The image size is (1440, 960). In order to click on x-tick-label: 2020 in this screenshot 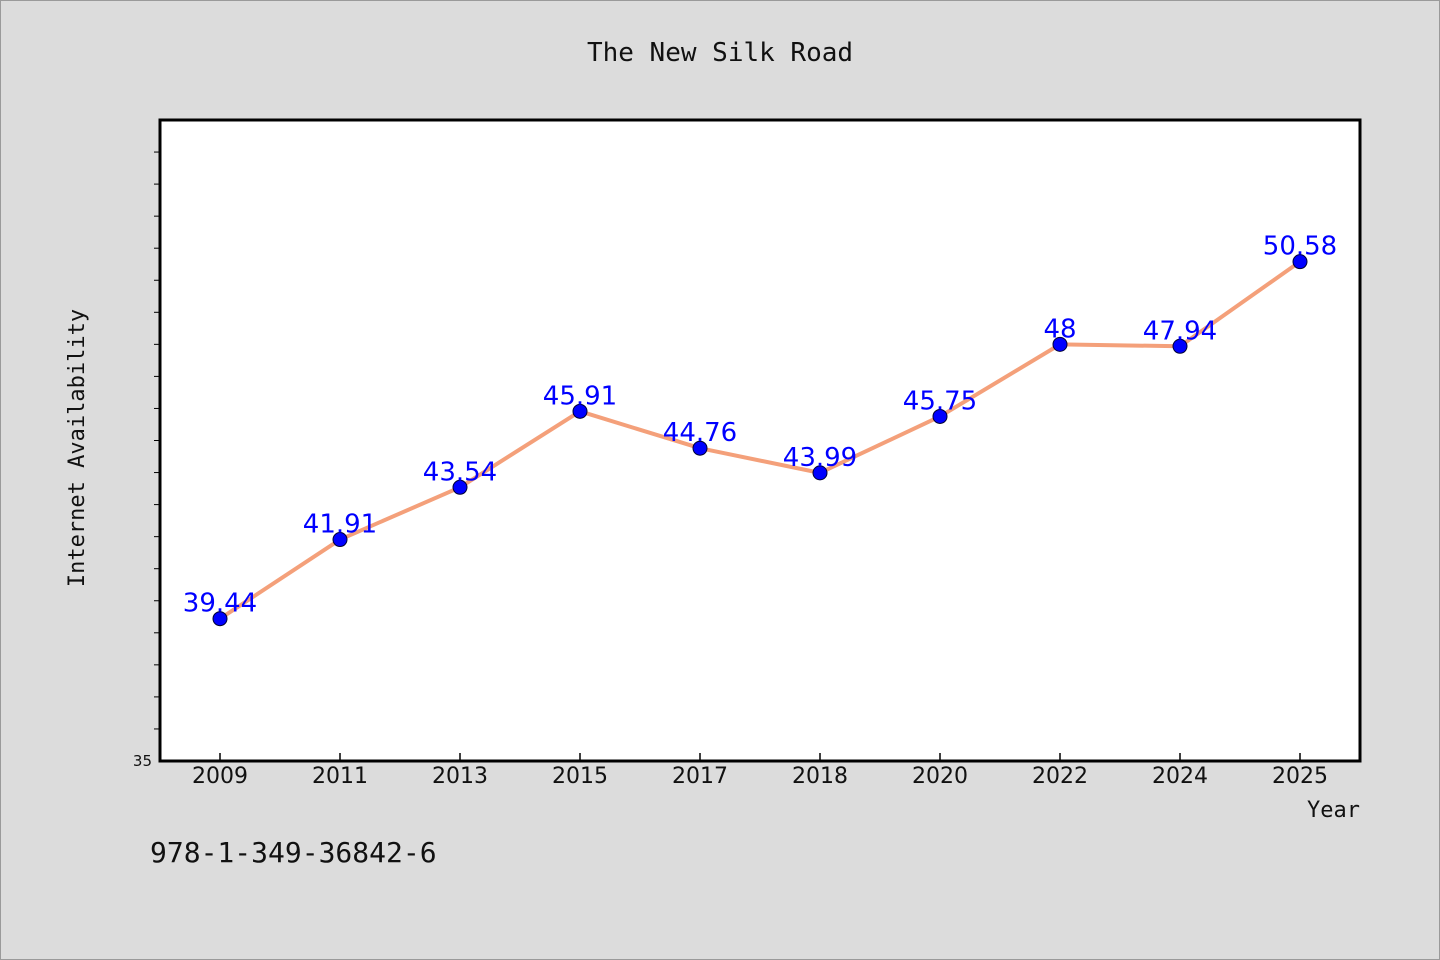, I will do `click(940, 776)`.